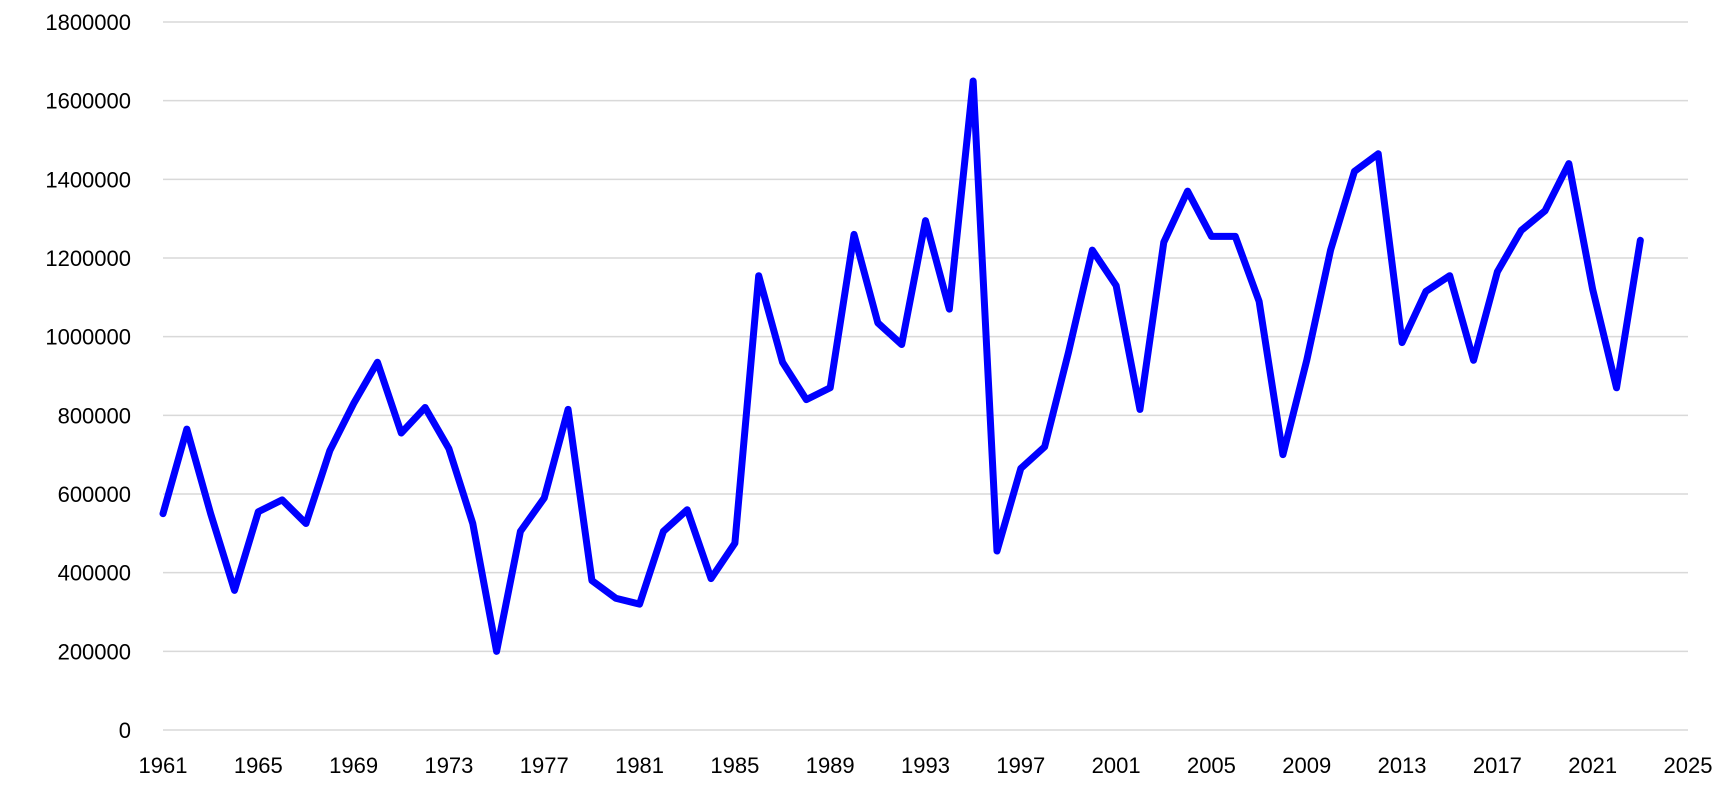 The height and width of the screenshot is (795, 1725). I want to click on x-tick-label: 1961, so click(163, 765).